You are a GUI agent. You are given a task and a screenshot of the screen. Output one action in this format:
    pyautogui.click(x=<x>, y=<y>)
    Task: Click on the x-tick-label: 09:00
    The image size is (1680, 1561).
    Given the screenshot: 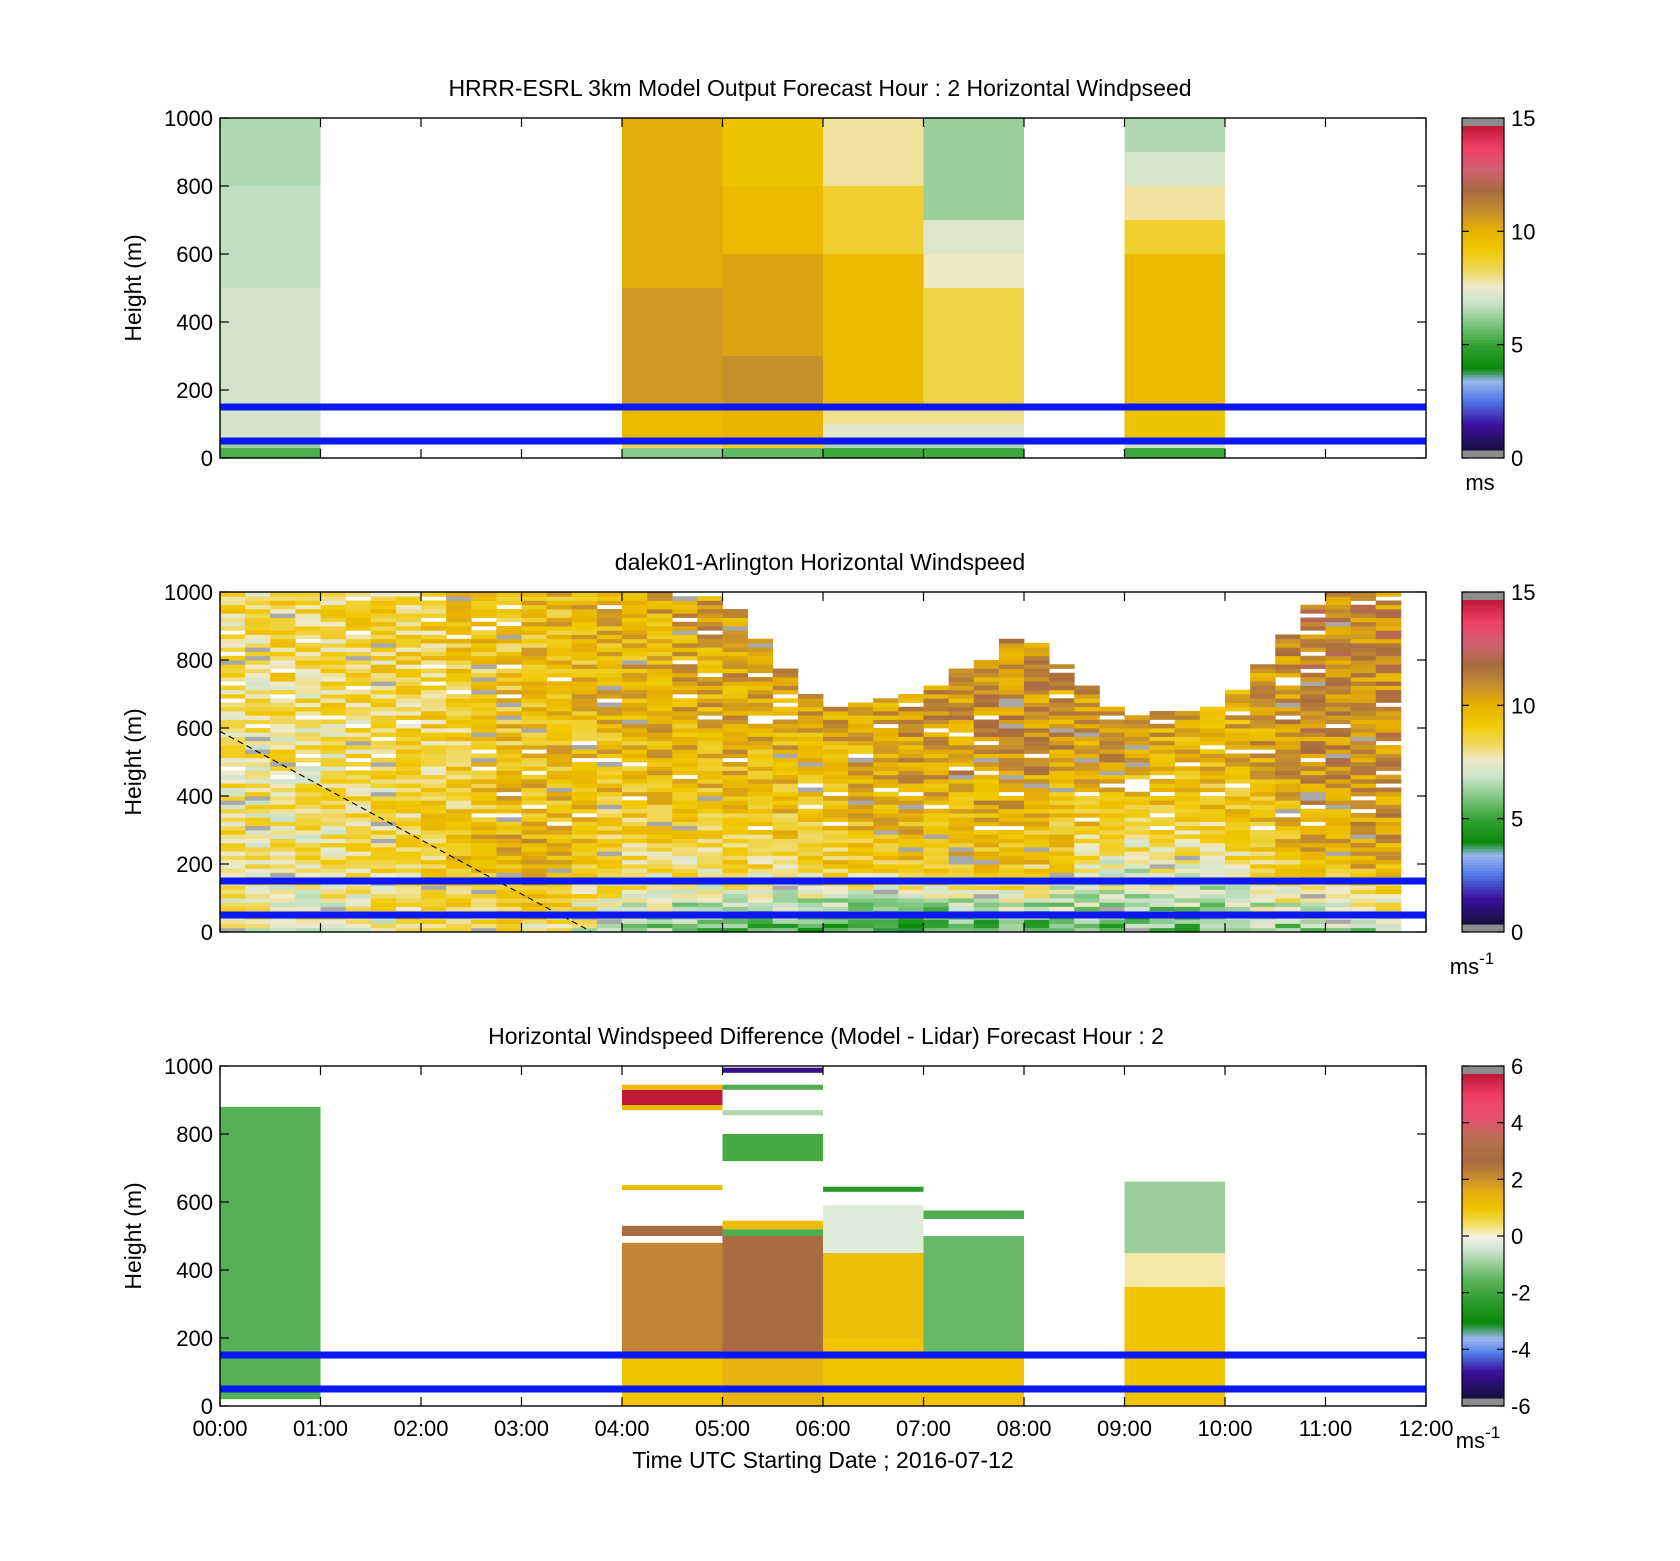 What is the action you would take?
    pyautogui.click(x=1124, y=1428)
    